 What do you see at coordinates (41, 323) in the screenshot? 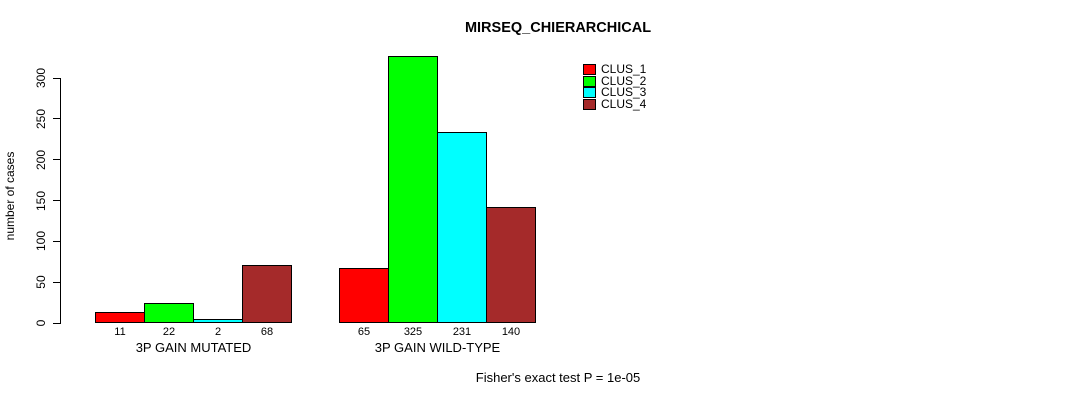
I see `y-tick-label: 0` at bounding box center [41, 323].